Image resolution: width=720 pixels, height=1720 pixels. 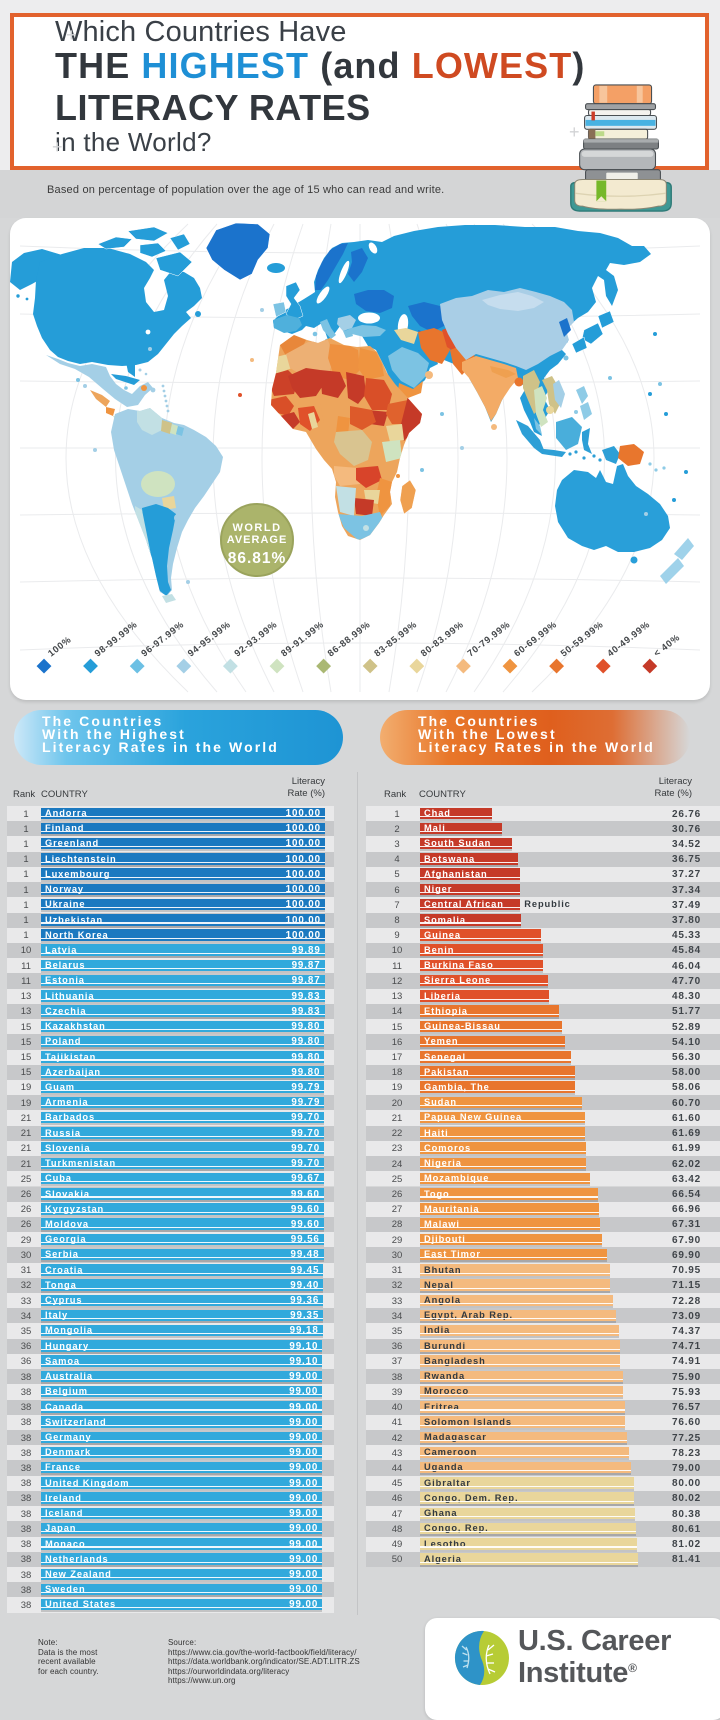 What do you see at coordinates (256, 528) in the screenshot?
I see `svg-text: WORLD` at bounding box center [256, 528].